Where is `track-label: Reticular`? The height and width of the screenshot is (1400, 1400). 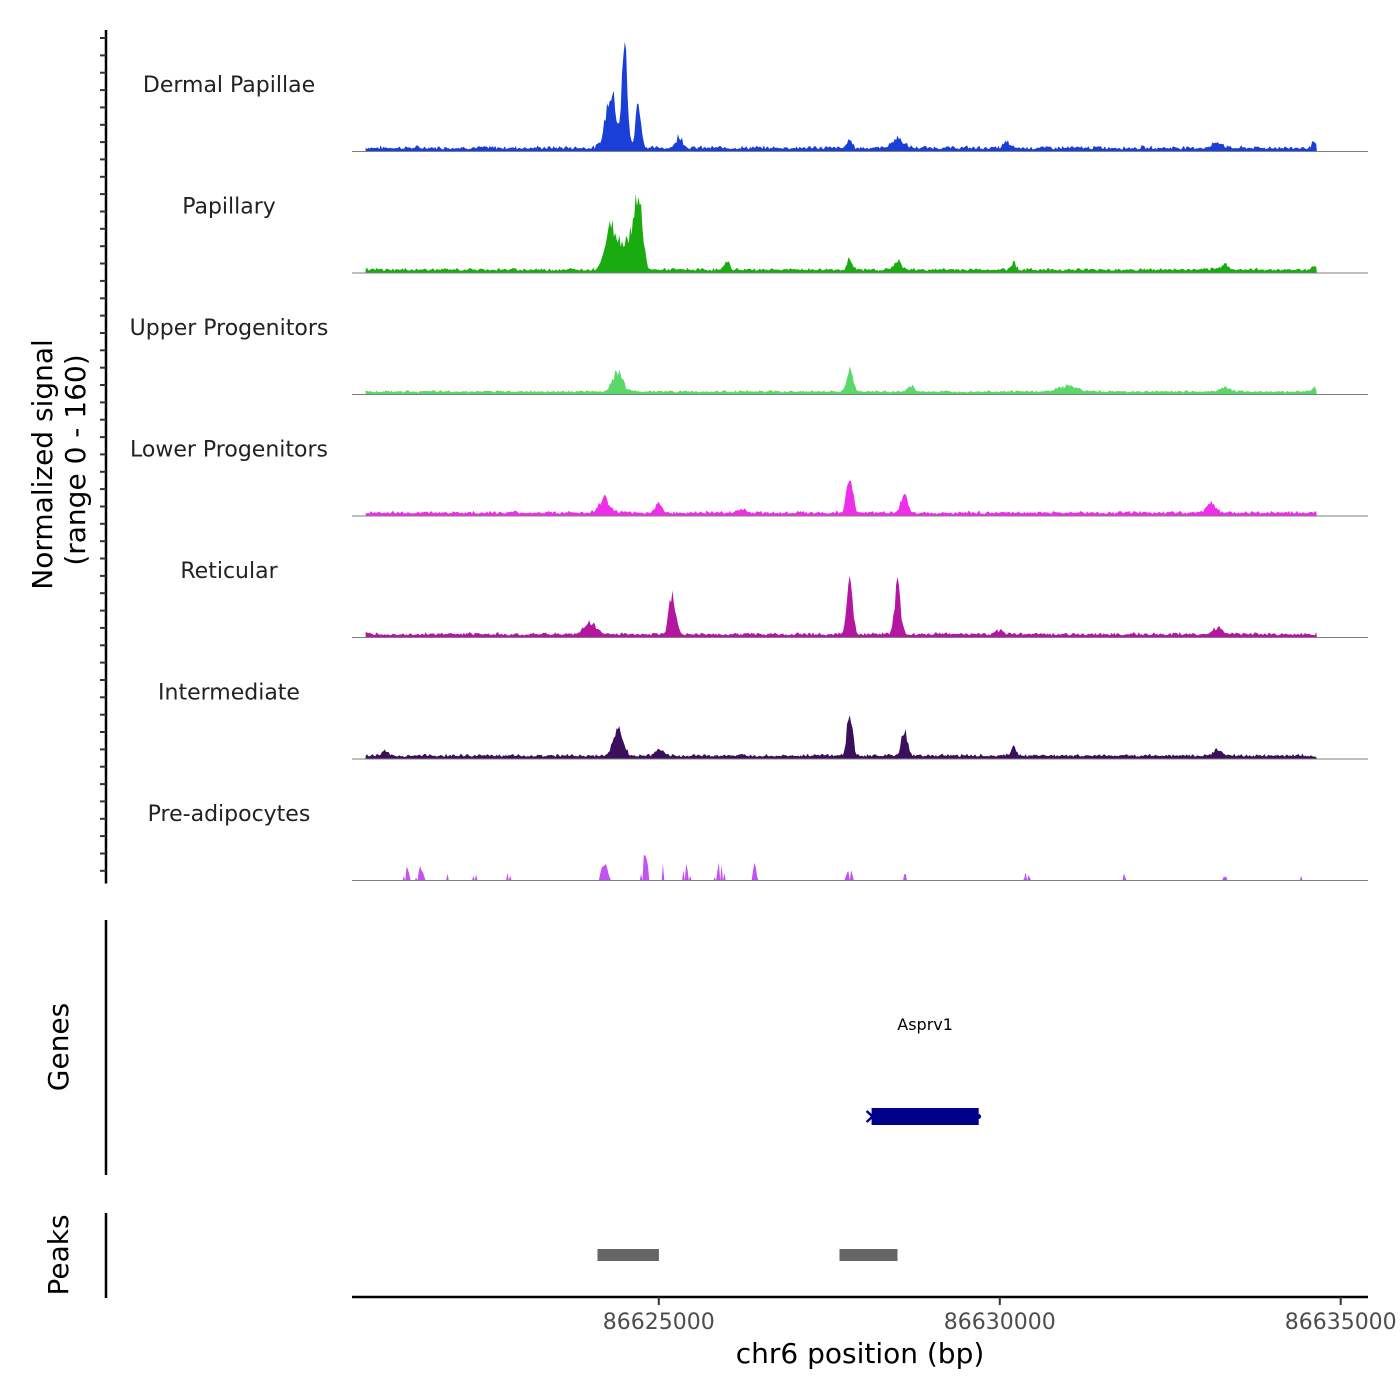 track-label: Reticular is located at coordinates (229, 571).